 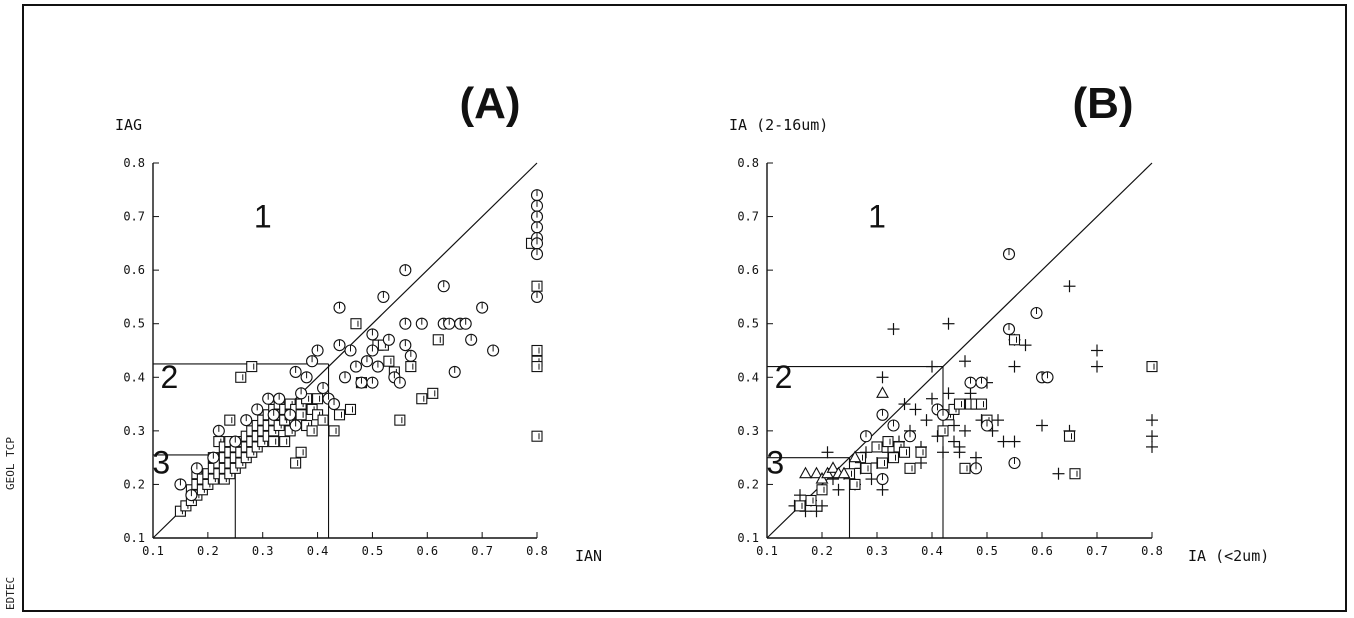 I want to click on region-label: 3, so click(x=775, y=463).